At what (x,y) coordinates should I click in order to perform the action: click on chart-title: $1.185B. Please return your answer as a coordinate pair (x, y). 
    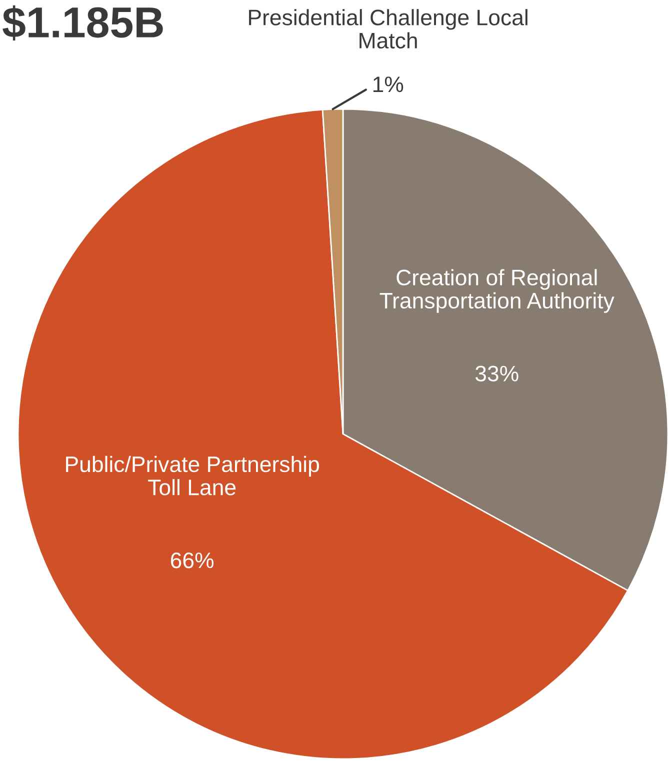
    Looking at the image, I should click on (82, 22).